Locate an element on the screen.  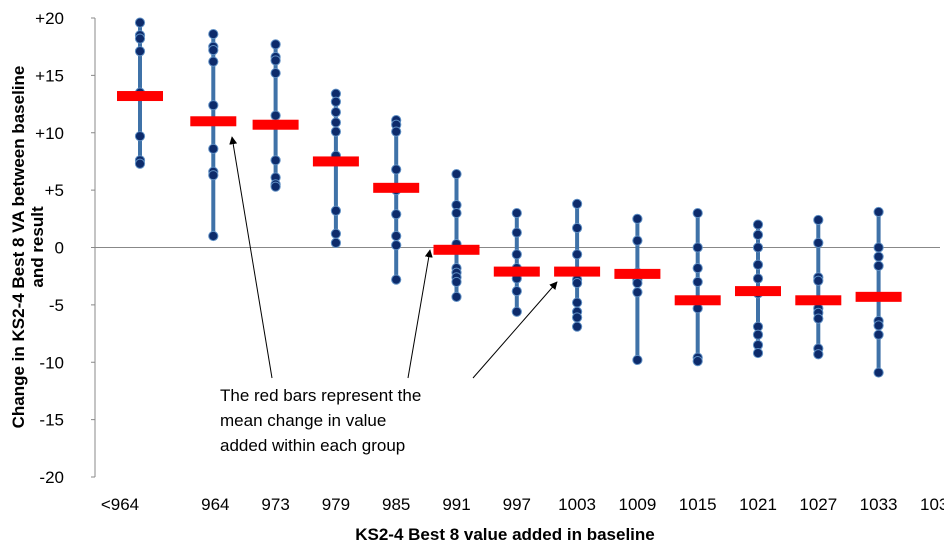
y-tick-label: 0 is located at coordinates (59, 248).